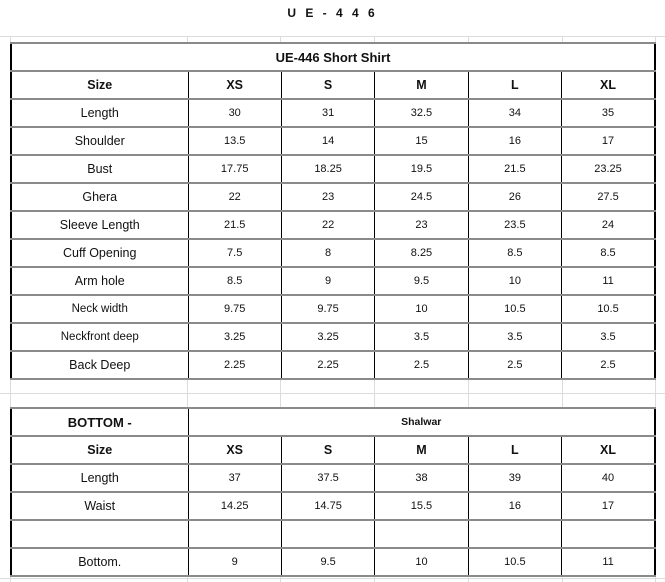 Image resolution: width=665 pixels, height=582 pixels. I want to click on table-cell: 35, so click(608, 113).